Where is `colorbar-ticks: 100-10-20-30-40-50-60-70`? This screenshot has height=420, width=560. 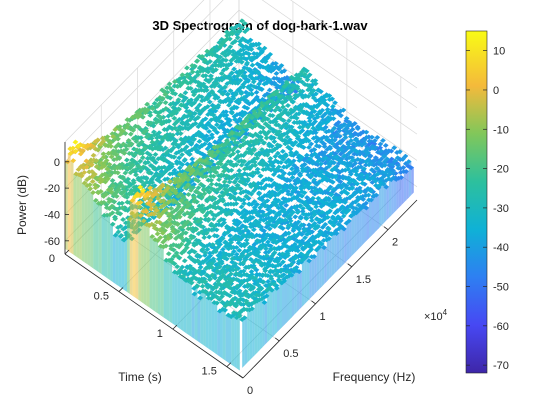
colorbar-ticks: 100-10-20-30-40-50-60-70 is located at coordinates (487, 209).